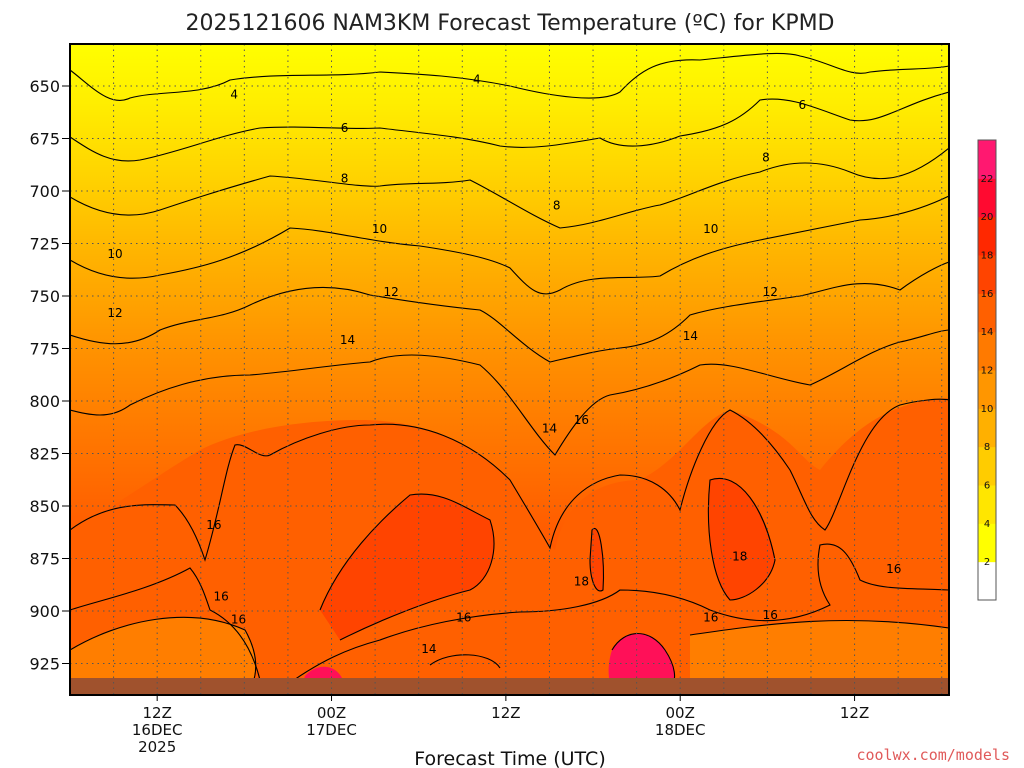 The width and height of the screenshot is (1024, 768). Describe the element at coordinates (44, 454) in the screenshot. I see `y-tick-label-825: 825` at that location.